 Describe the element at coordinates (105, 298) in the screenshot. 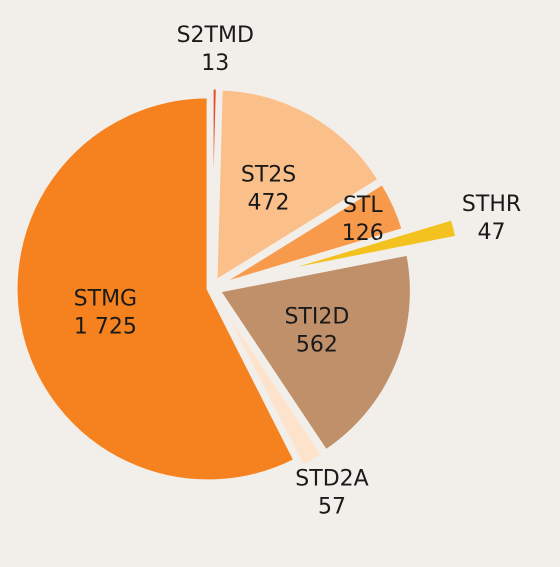

I see `slice-label: STMG` at that location.